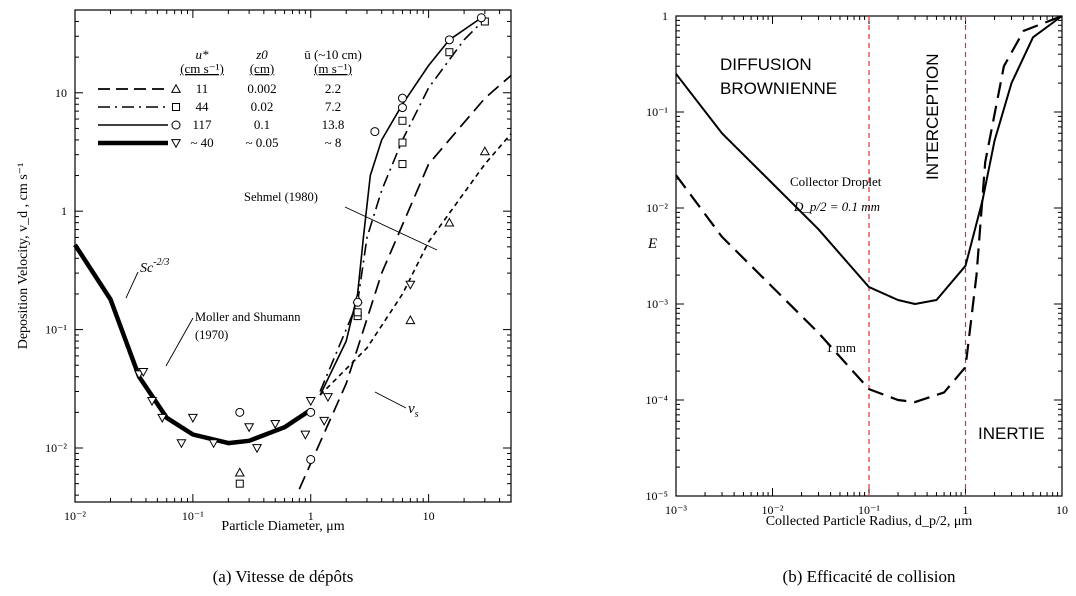  What do you see at coordinates (262, 68) in the screenshot?
I see `legend-header-z0-unit: (cm)` at bounding box center [262, 68].